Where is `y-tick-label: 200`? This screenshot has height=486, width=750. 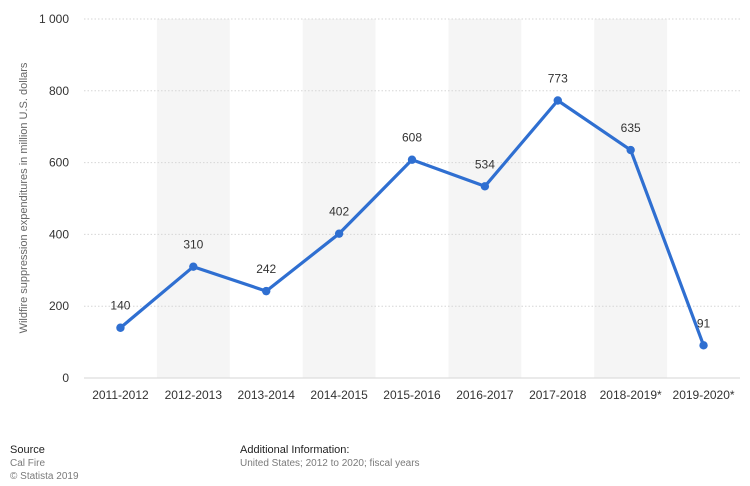 y-tick-label: 200 is located at coordinates (59, 306).